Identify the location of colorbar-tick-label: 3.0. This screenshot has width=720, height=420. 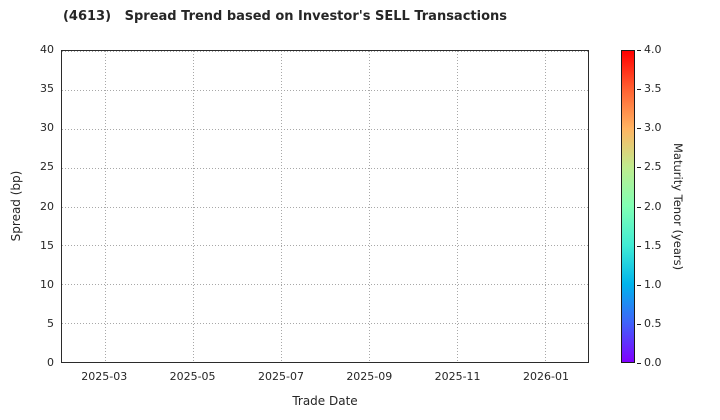
(653, 128).